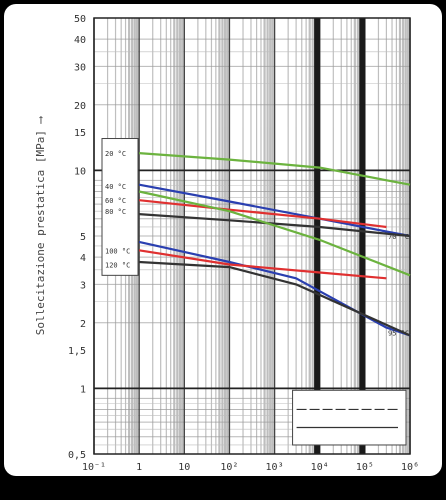  Describe the element at coordinates (80, 106) in the screenshot. I see `y-tick-label: 20` at that location.